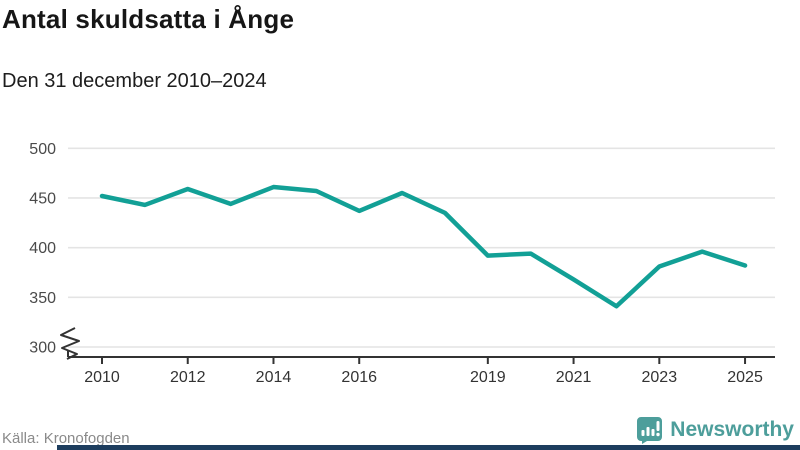 The image size is (800, 450). Describe the element at coordinates (188, 377) in the screenshot. I see `svg-text: 2012` at that location.